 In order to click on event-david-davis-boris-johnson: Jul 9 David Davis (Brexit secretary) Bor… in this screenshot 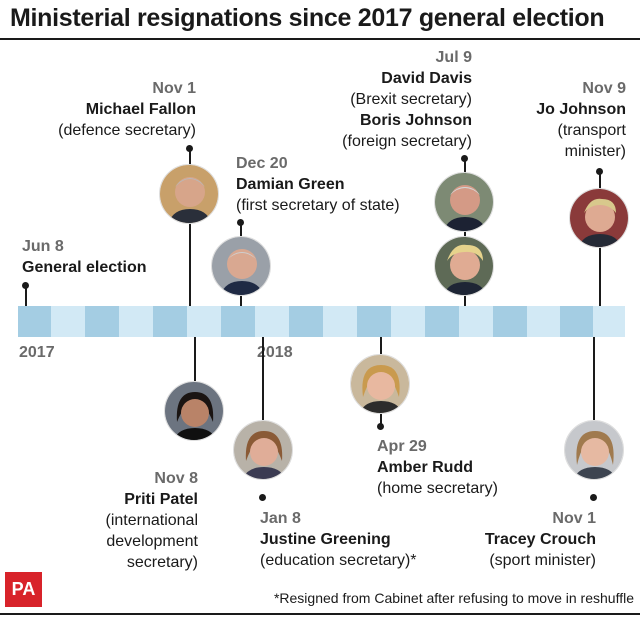, I will do `click(407, 99)`.